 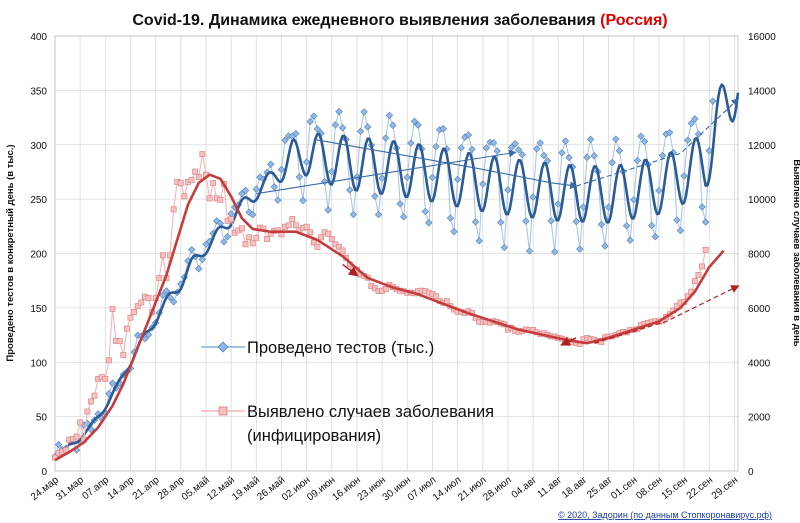 I want to click on legend-tests-marker, so click(x=223, y=347).